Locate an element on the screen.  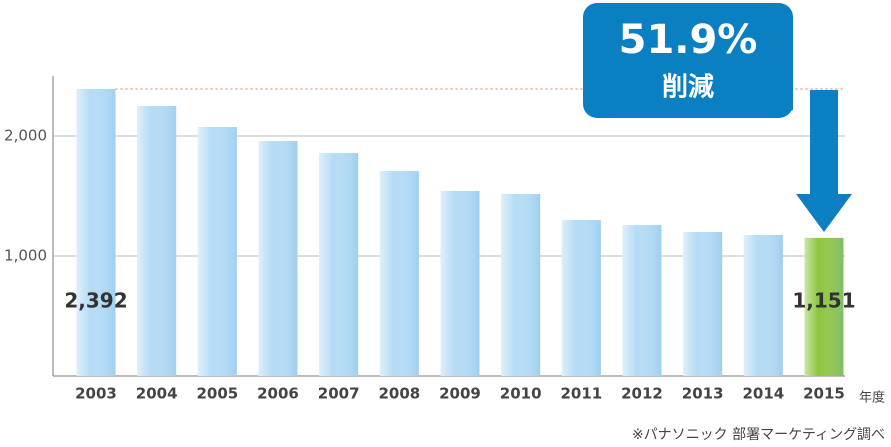
x-tick-label: 2012 is located at coordinates (642, 394).